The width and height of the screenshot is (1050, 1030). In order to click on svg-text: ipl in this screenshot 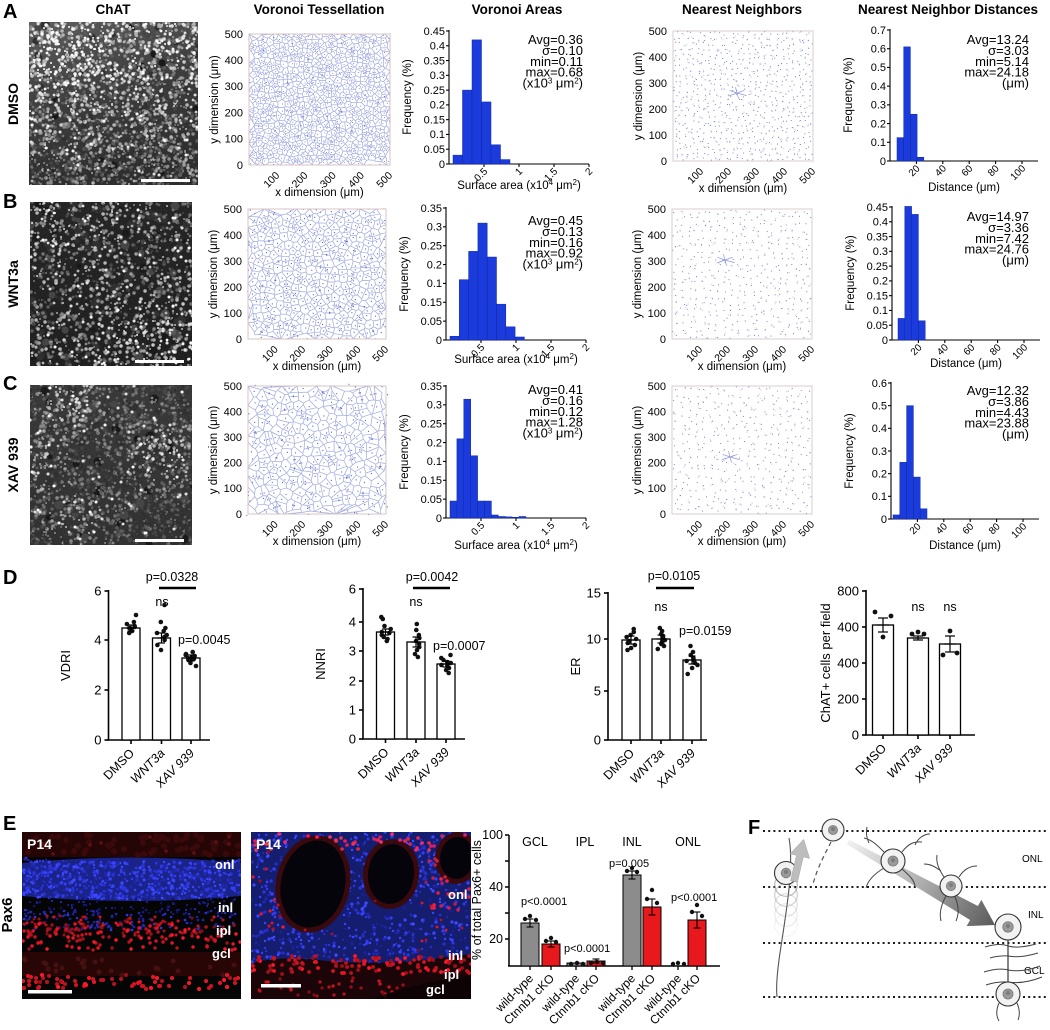, I will do `click(451, 974)`.